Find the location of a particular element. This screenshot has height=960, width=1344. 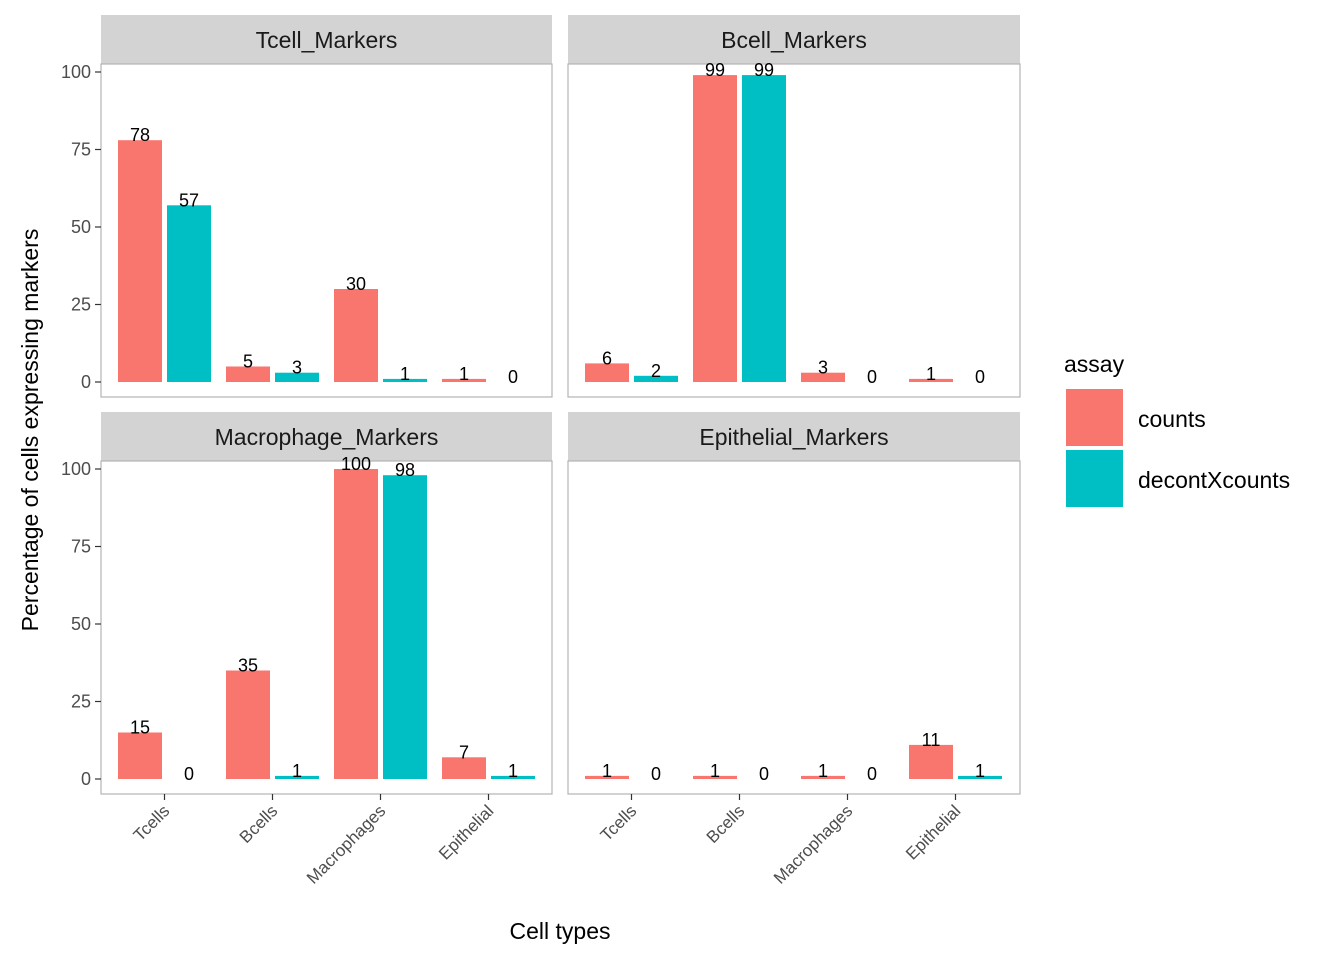

data-label: 30 is located at coordinates (356, 284).